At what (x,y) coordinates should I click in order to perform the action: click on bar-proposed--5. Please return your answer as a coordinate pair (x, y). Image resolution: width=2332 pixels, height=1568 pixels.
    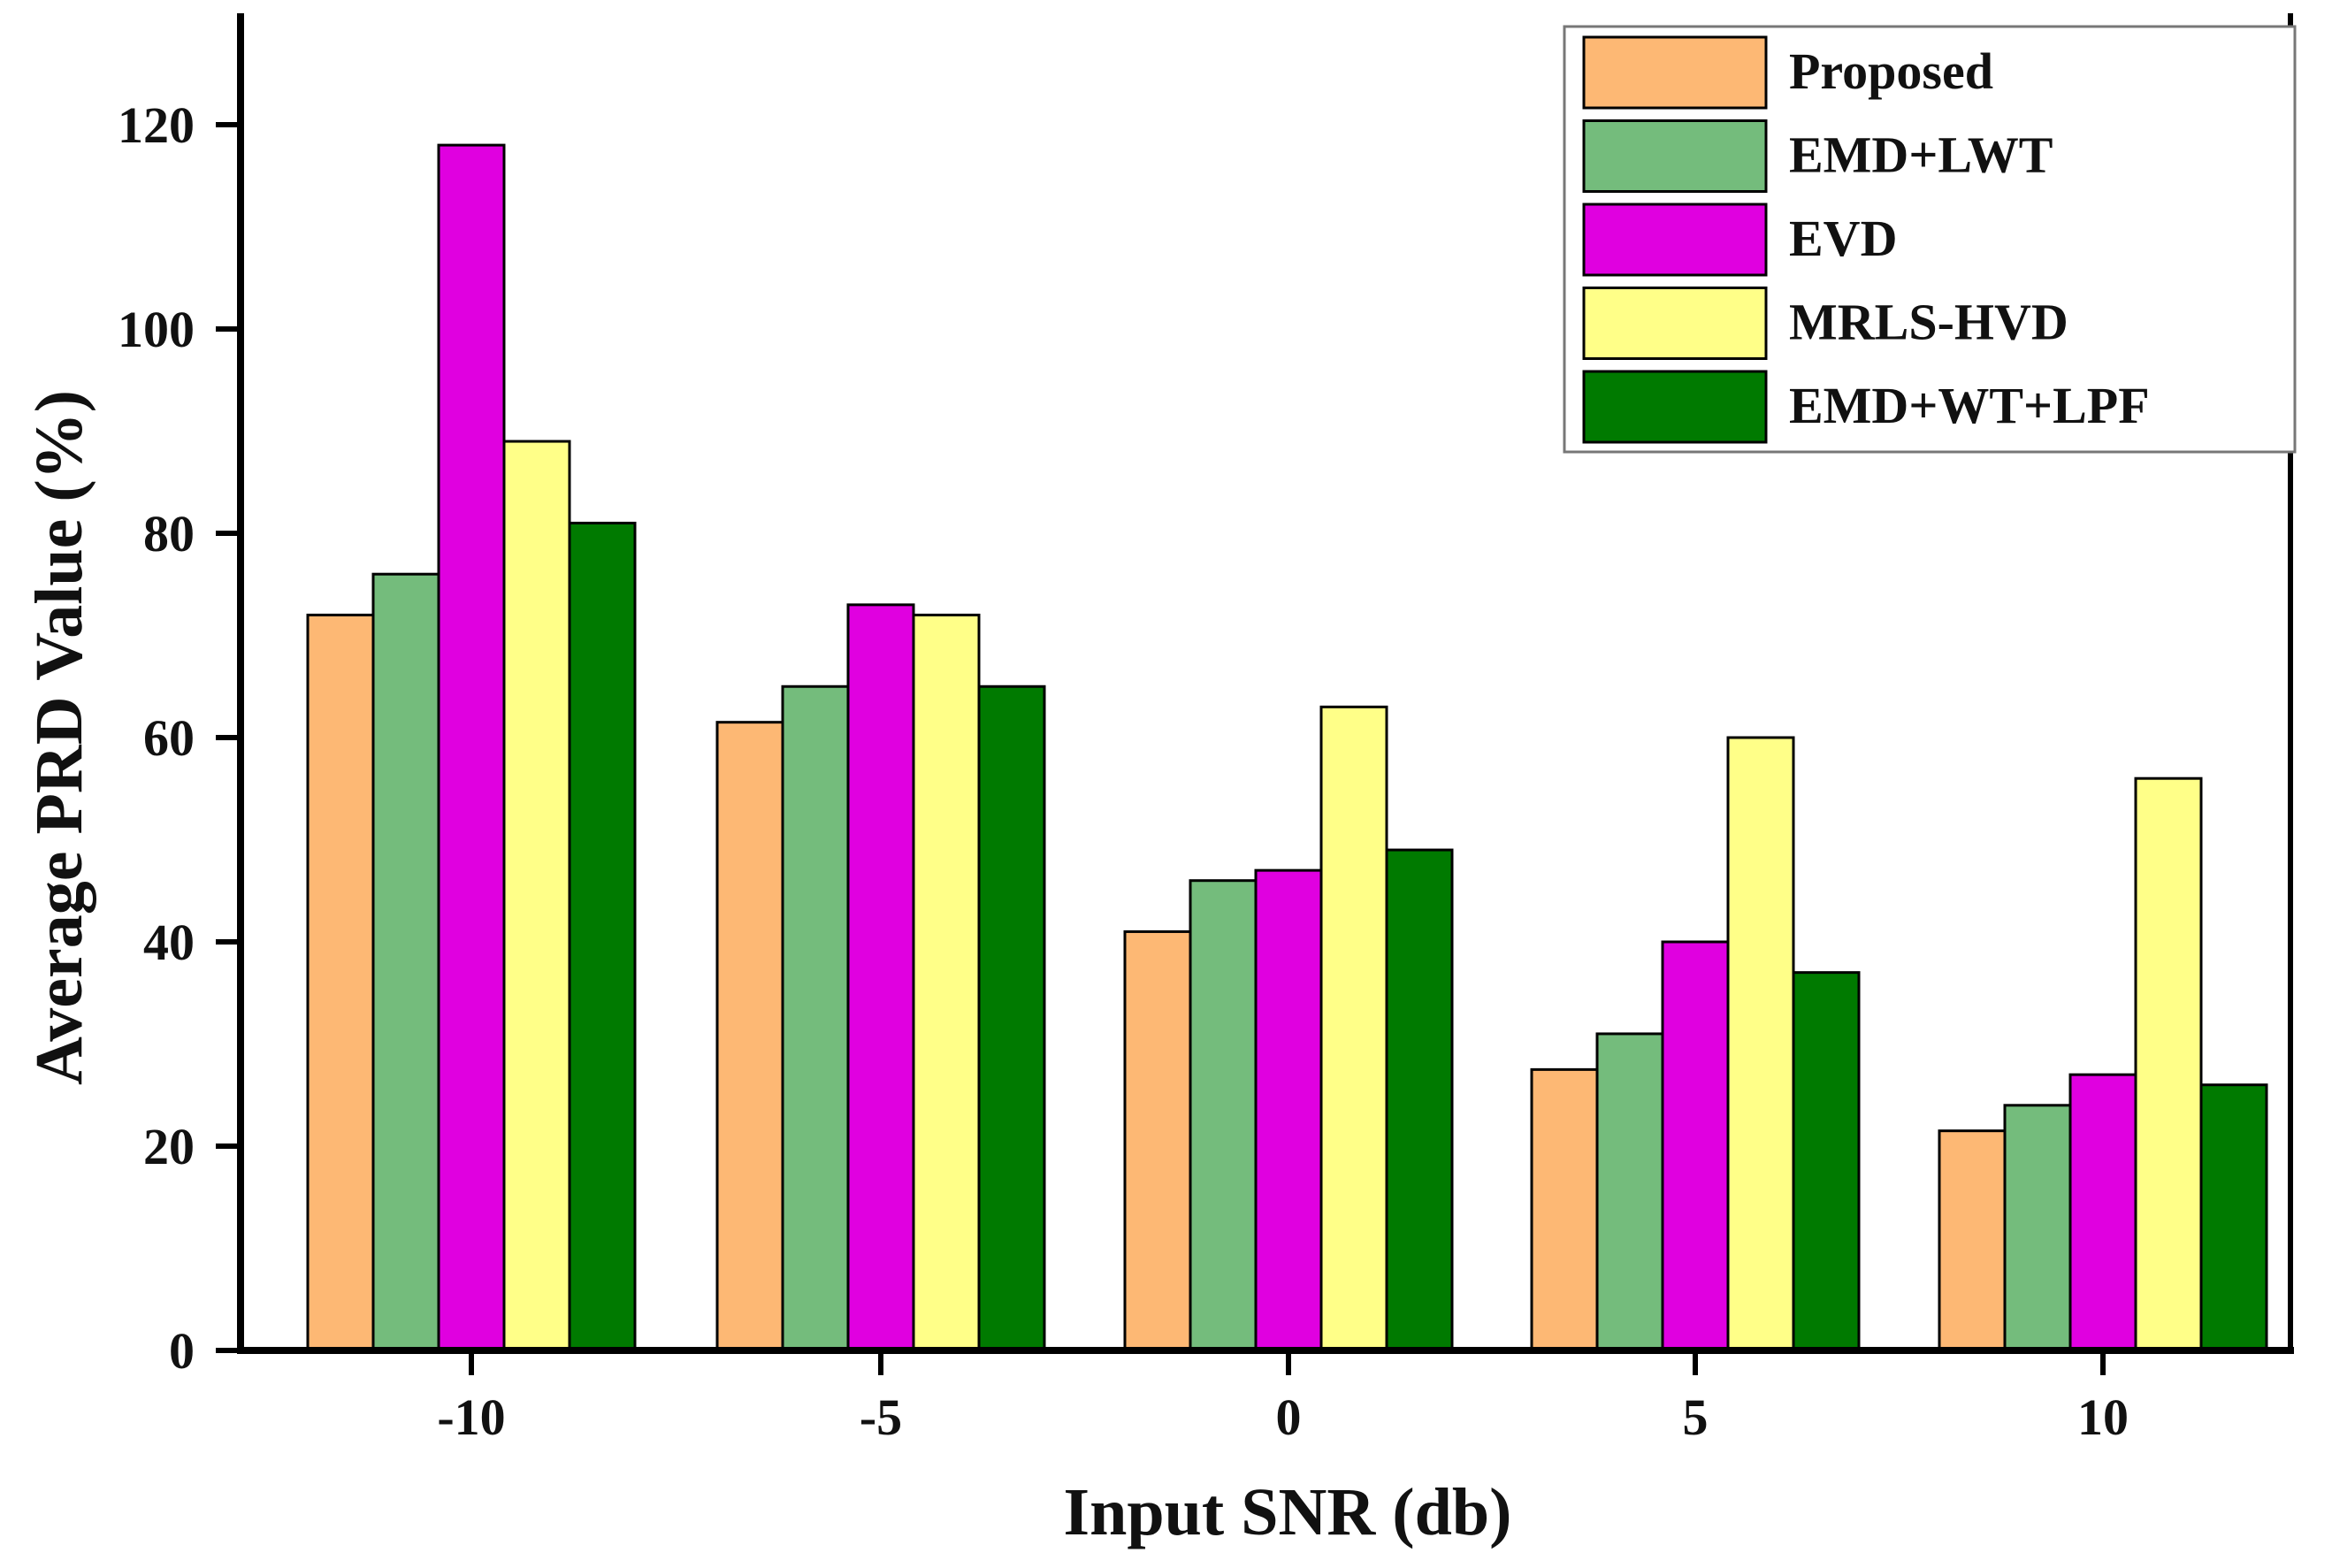
    Looking at the image, I should click on (749, 1036).